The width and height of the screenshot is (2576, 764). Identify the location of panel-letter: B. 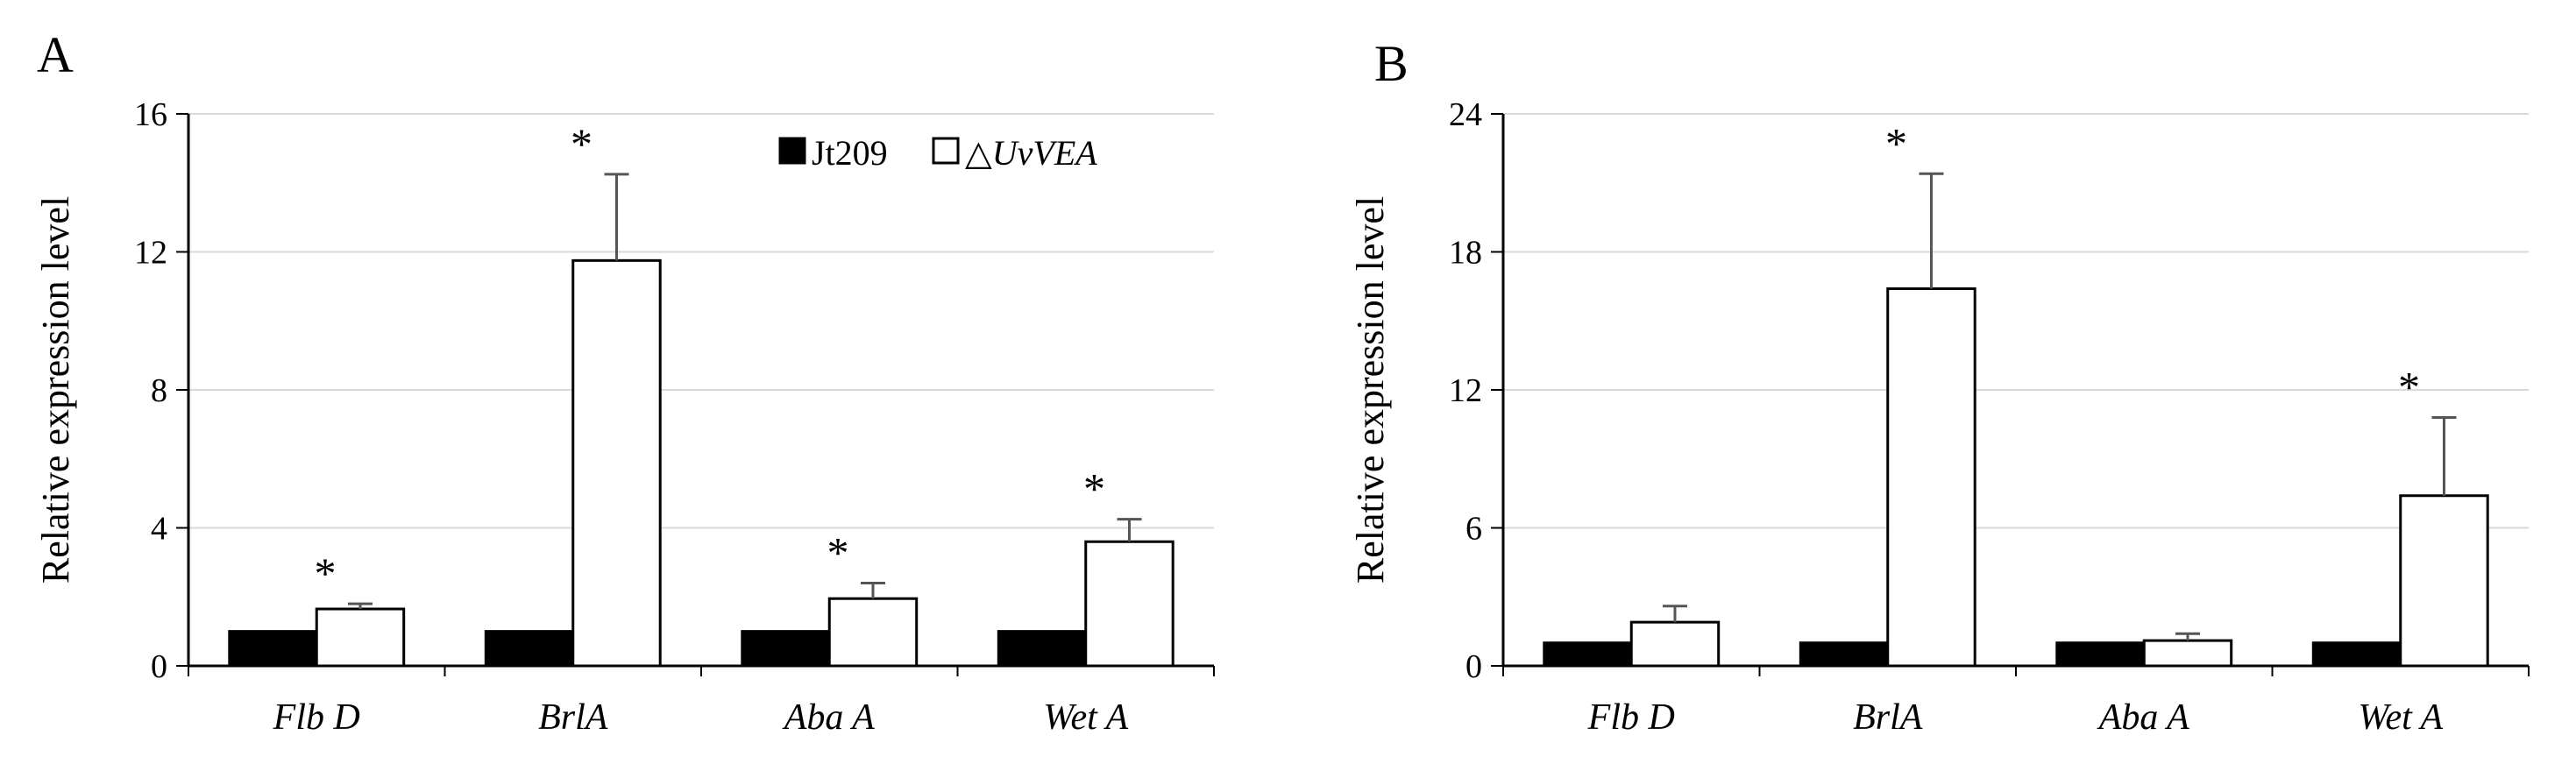
(1391, 63).